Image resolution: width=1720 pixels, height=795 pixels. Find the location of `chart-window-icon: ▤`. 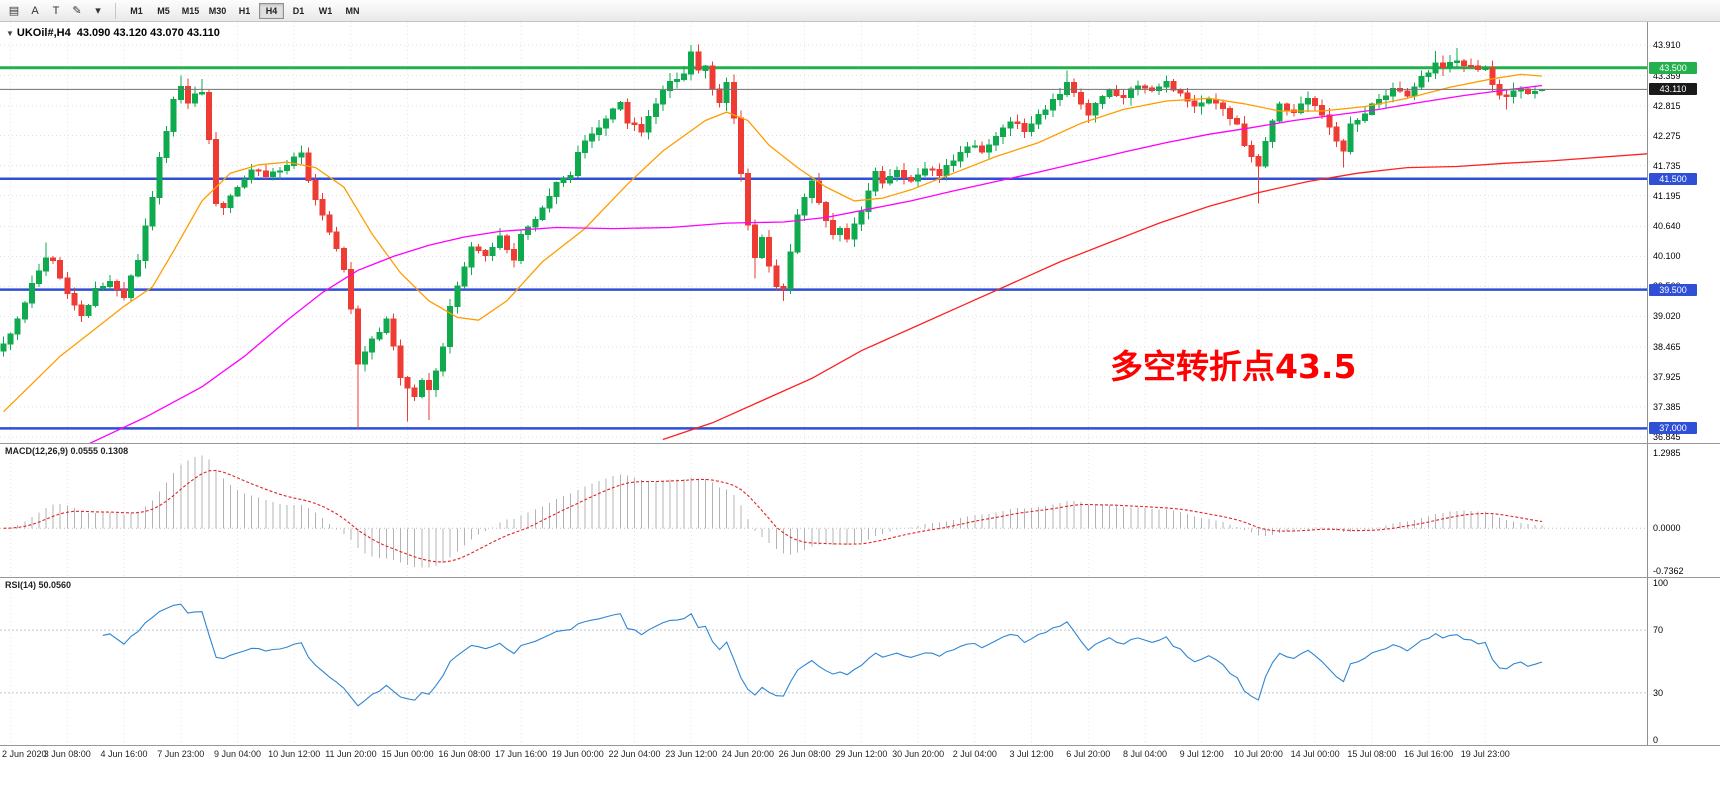

chart-window-icon: ▤ is located at coordinates (14, 11).